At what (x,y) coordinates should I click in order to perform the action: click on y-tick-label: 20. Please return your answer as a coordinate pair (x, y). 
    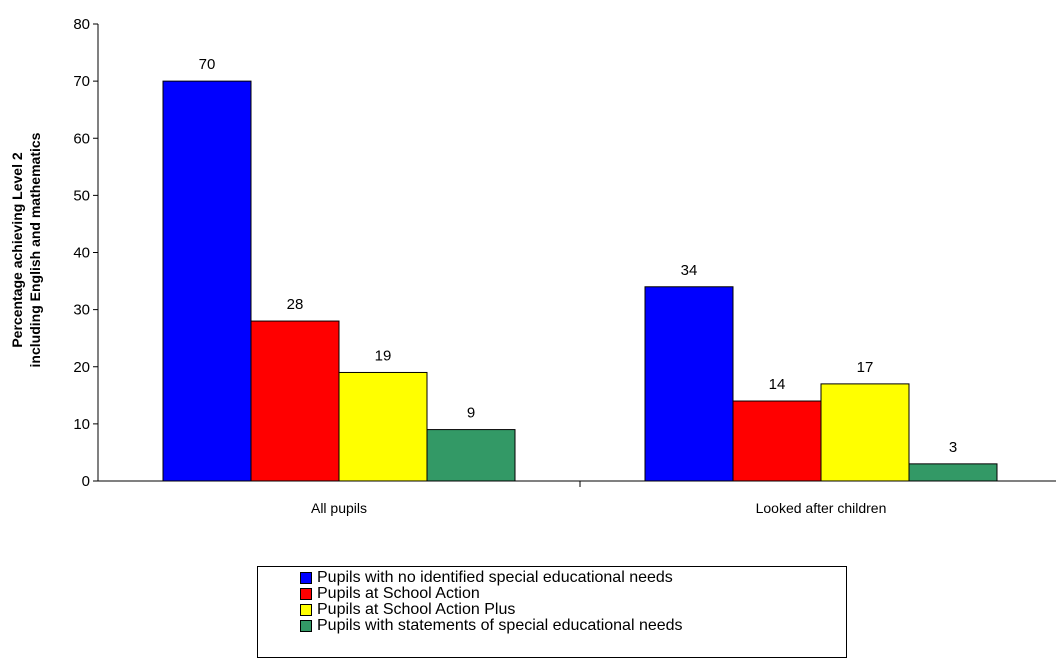
    Looking at the image, I should click on (81, 367).